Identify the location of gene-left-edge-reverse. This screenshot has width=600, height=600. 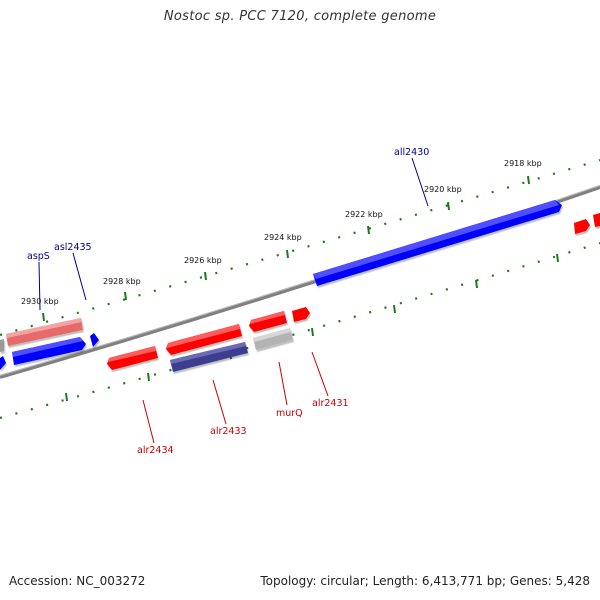
(3, 363).